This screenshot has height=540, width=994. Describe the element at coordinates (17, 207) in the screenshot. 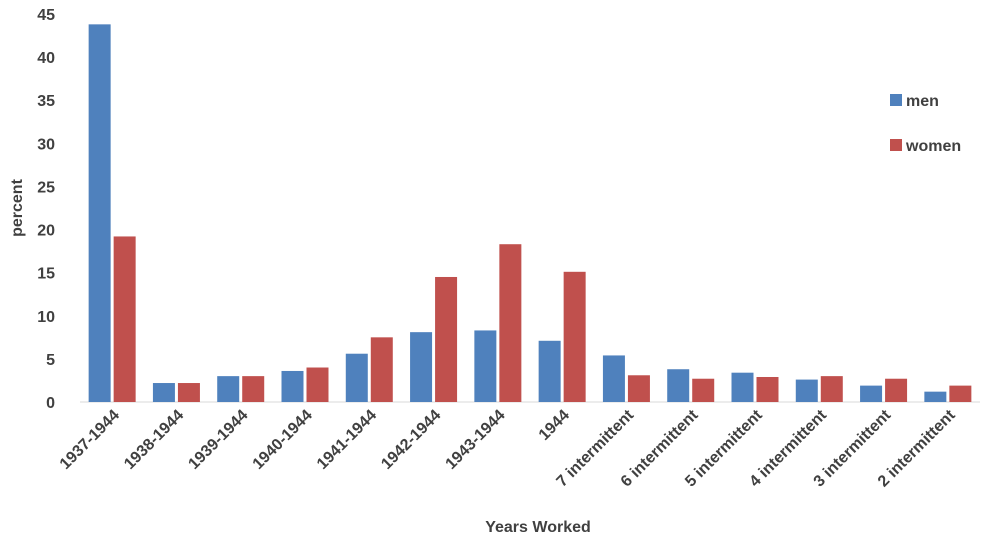

I see `y-axis-title: percent` at that location.